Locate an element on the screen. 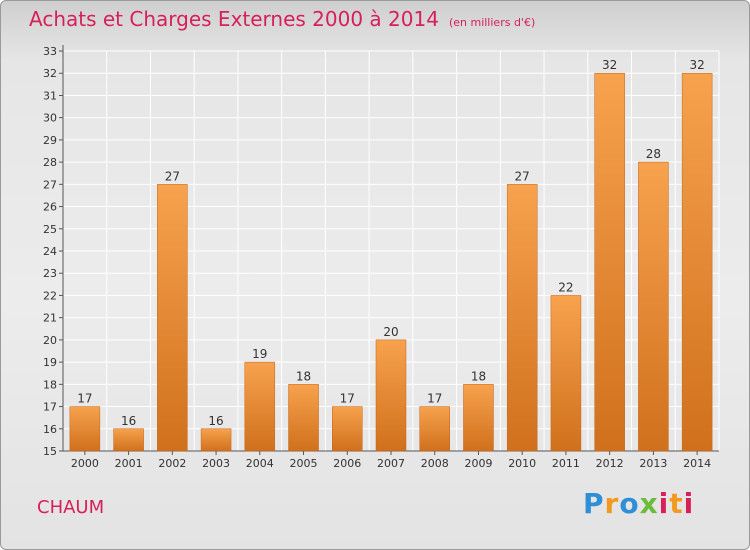 The width and height of the screenshot is (750, 550). data-label: 28 is located at coordinates (653, 154).